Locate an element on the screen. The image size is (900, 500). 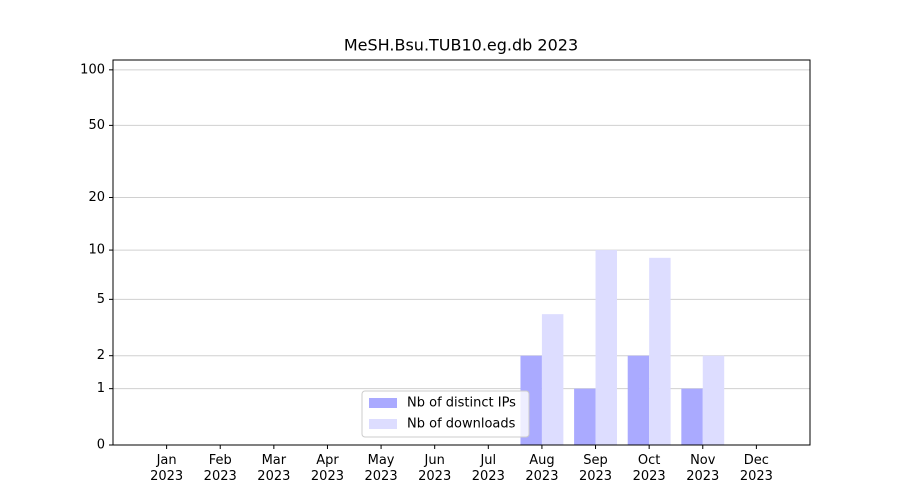
y-tick-label: 2 is located at coordinates (101, 355).